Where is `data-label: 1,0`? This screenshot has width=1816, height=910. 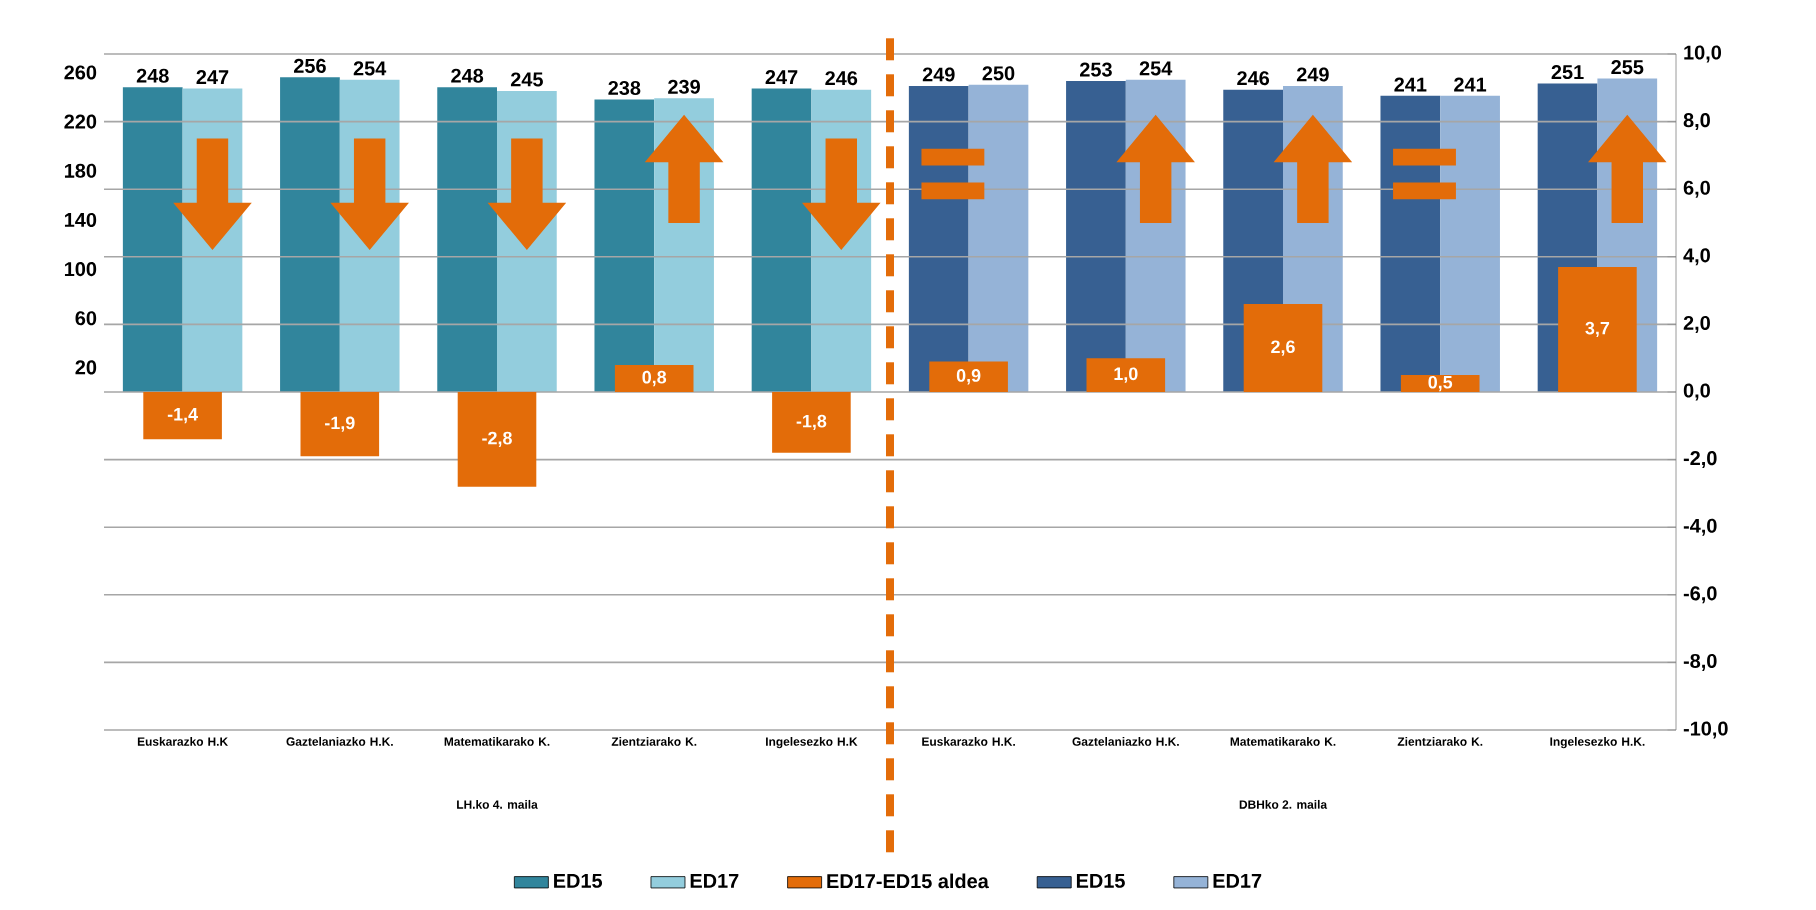
data-label: 1,0 is located at coordinates (1126, 375).